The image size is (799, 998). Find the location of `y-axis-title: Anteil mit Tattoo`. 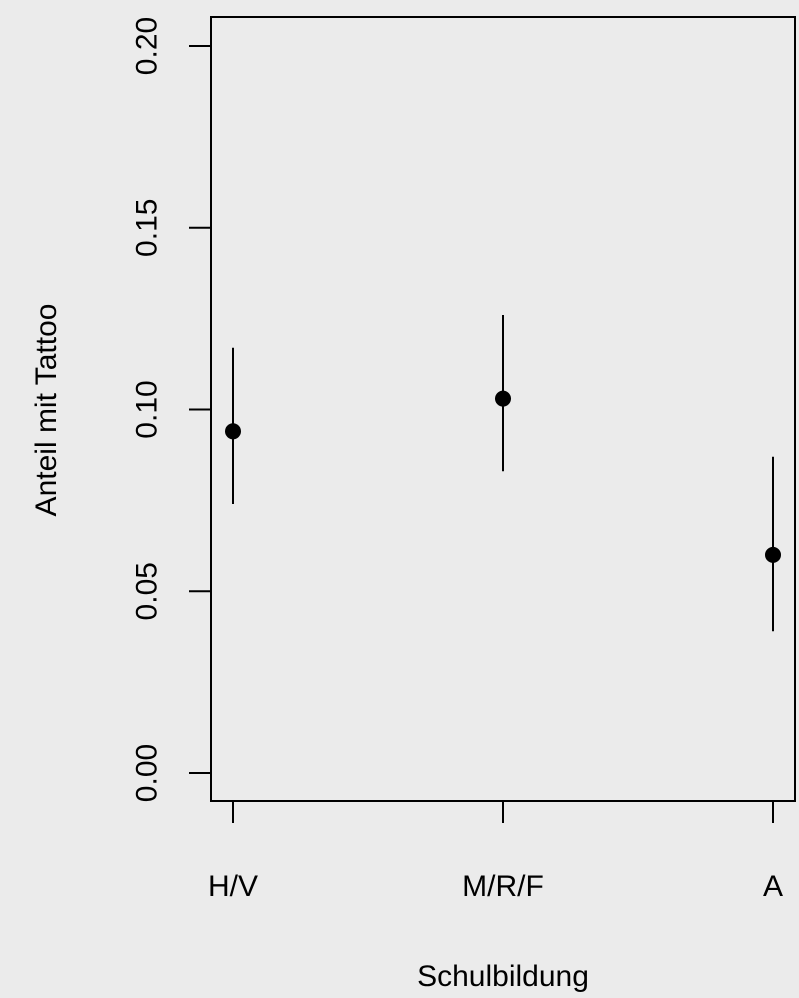

y-axis-title: Anteil mit Tattoo is located at coordinates (46, 410).